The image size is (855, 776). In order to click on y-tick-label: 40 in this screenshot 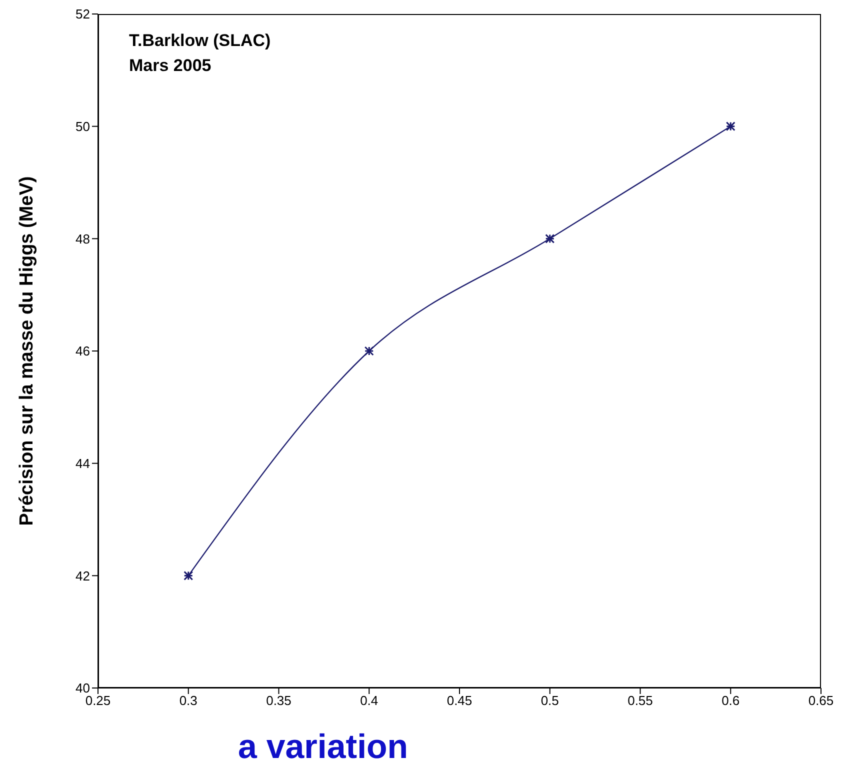, I will do `click(83, 688)`.